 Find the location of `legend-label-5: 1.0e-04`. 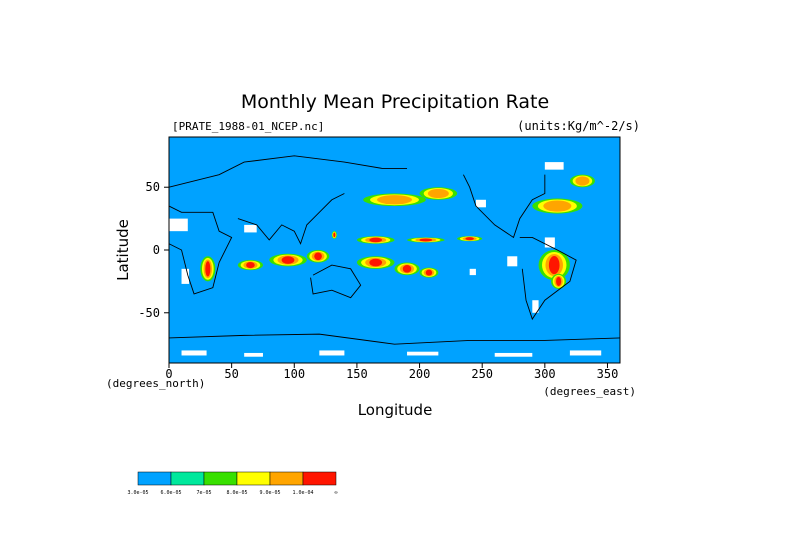

legend-label-5: 1.0e-04 is located at coordinates (302, 493).